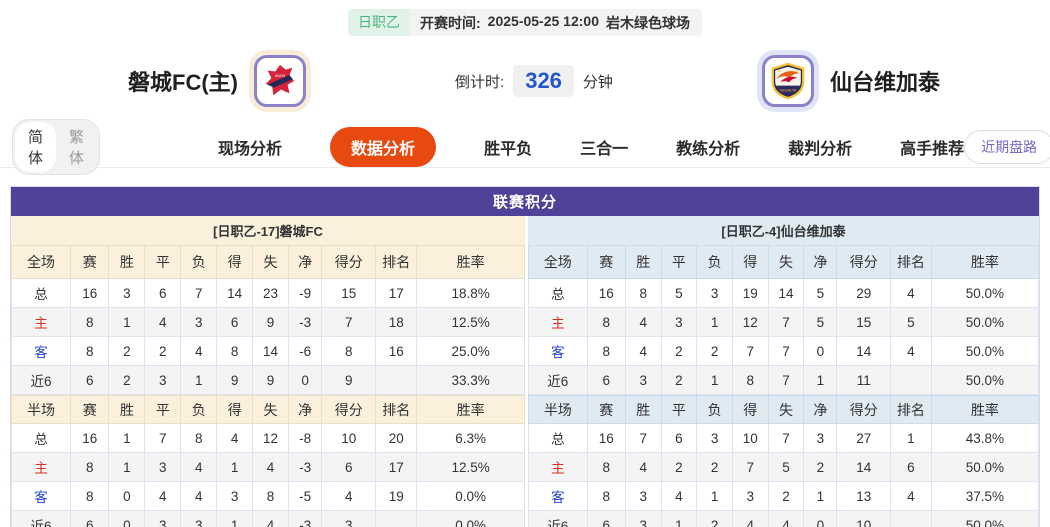  Describe the element at coordinates (597, 82) in the screenshot. I see `countdown-unit: 分钟` at that location.